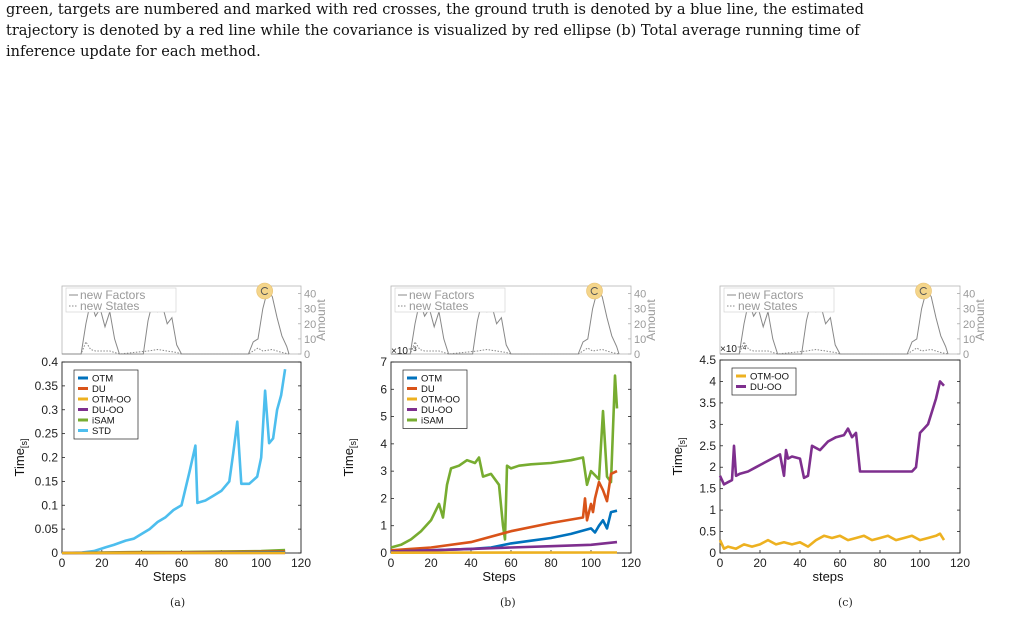 Image resolution: width=1024 pixels, height=625 pixels. I want to click on panel-caption-b: (b), so click(508, 602).